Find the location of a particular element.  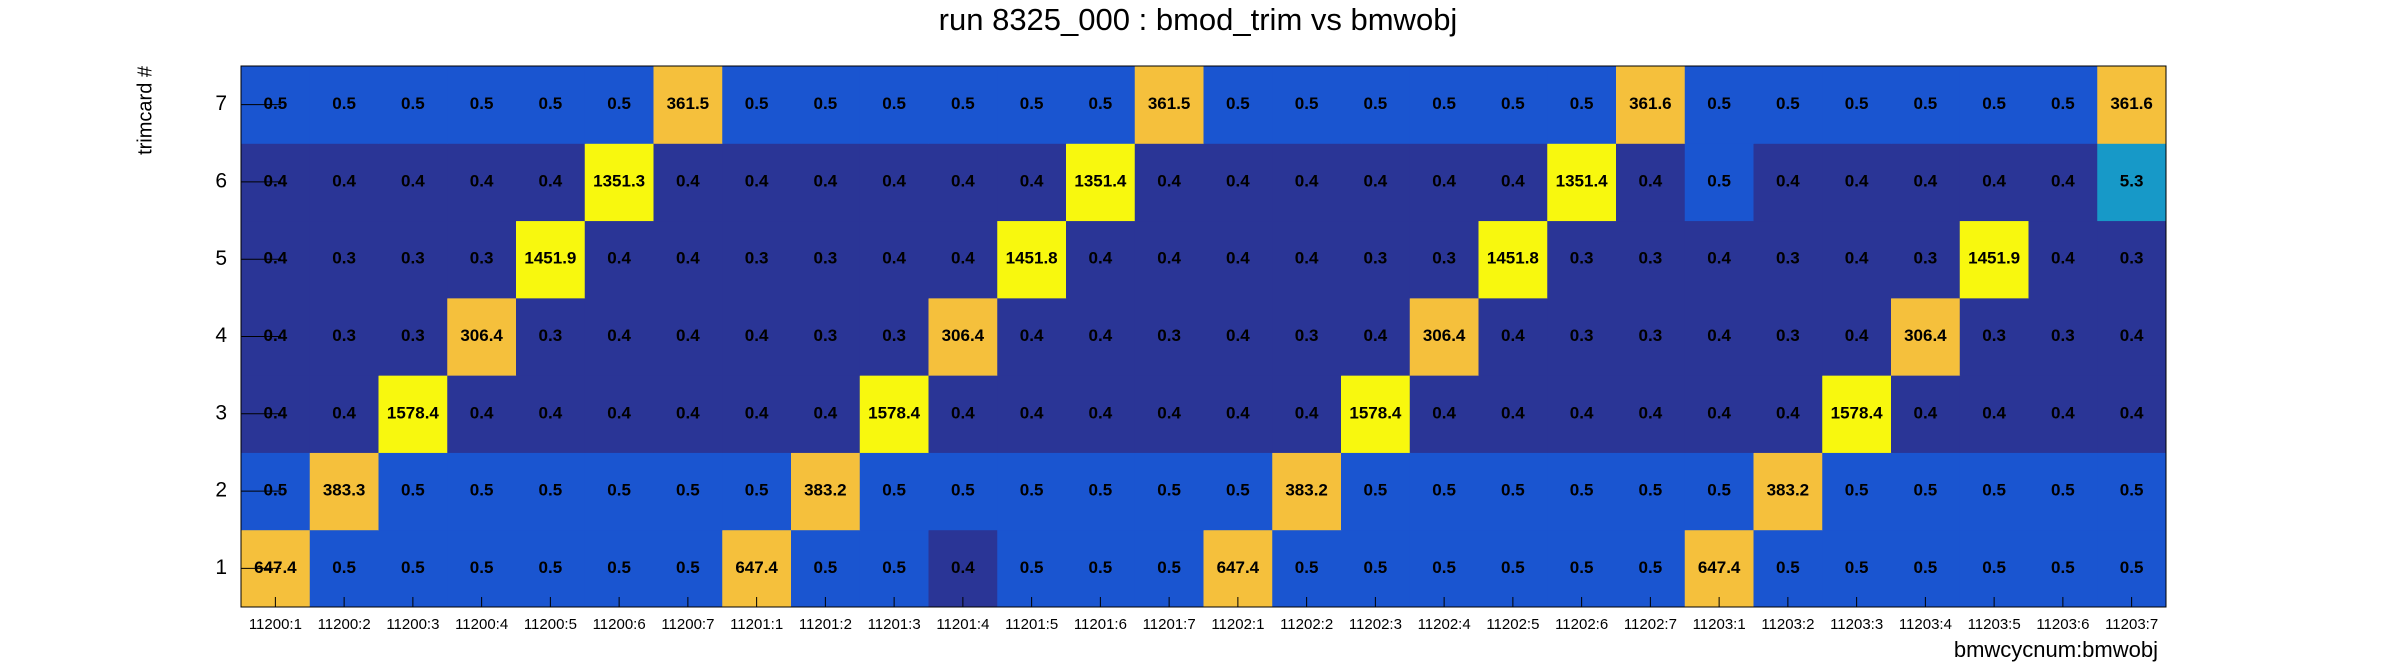

cell-label: 5.3 is located at coordinates (2132, 180).